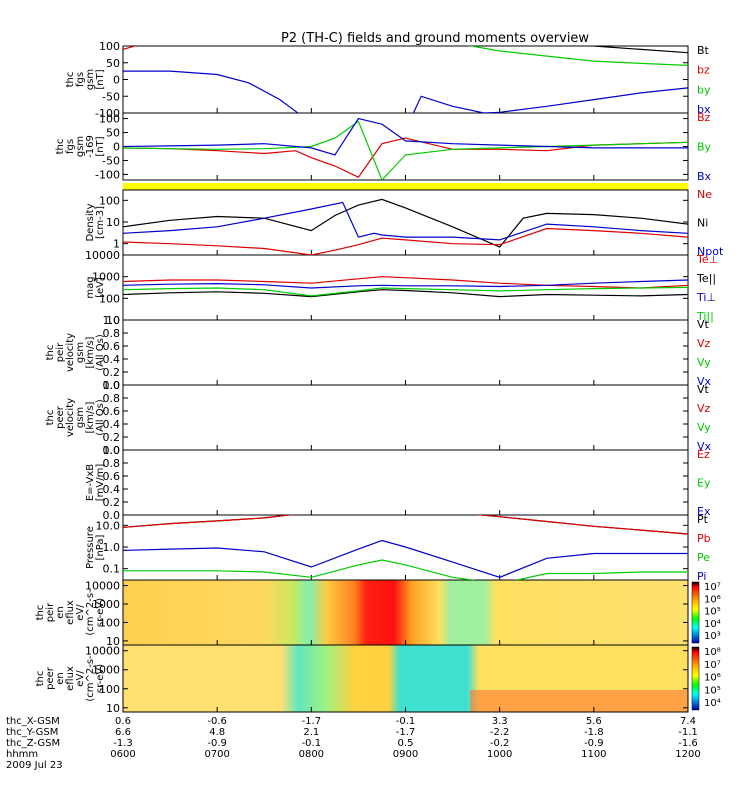  Describe the element at coordinates (405, 282) in the screenshot. I see `series-line-Te⊥` at that location.